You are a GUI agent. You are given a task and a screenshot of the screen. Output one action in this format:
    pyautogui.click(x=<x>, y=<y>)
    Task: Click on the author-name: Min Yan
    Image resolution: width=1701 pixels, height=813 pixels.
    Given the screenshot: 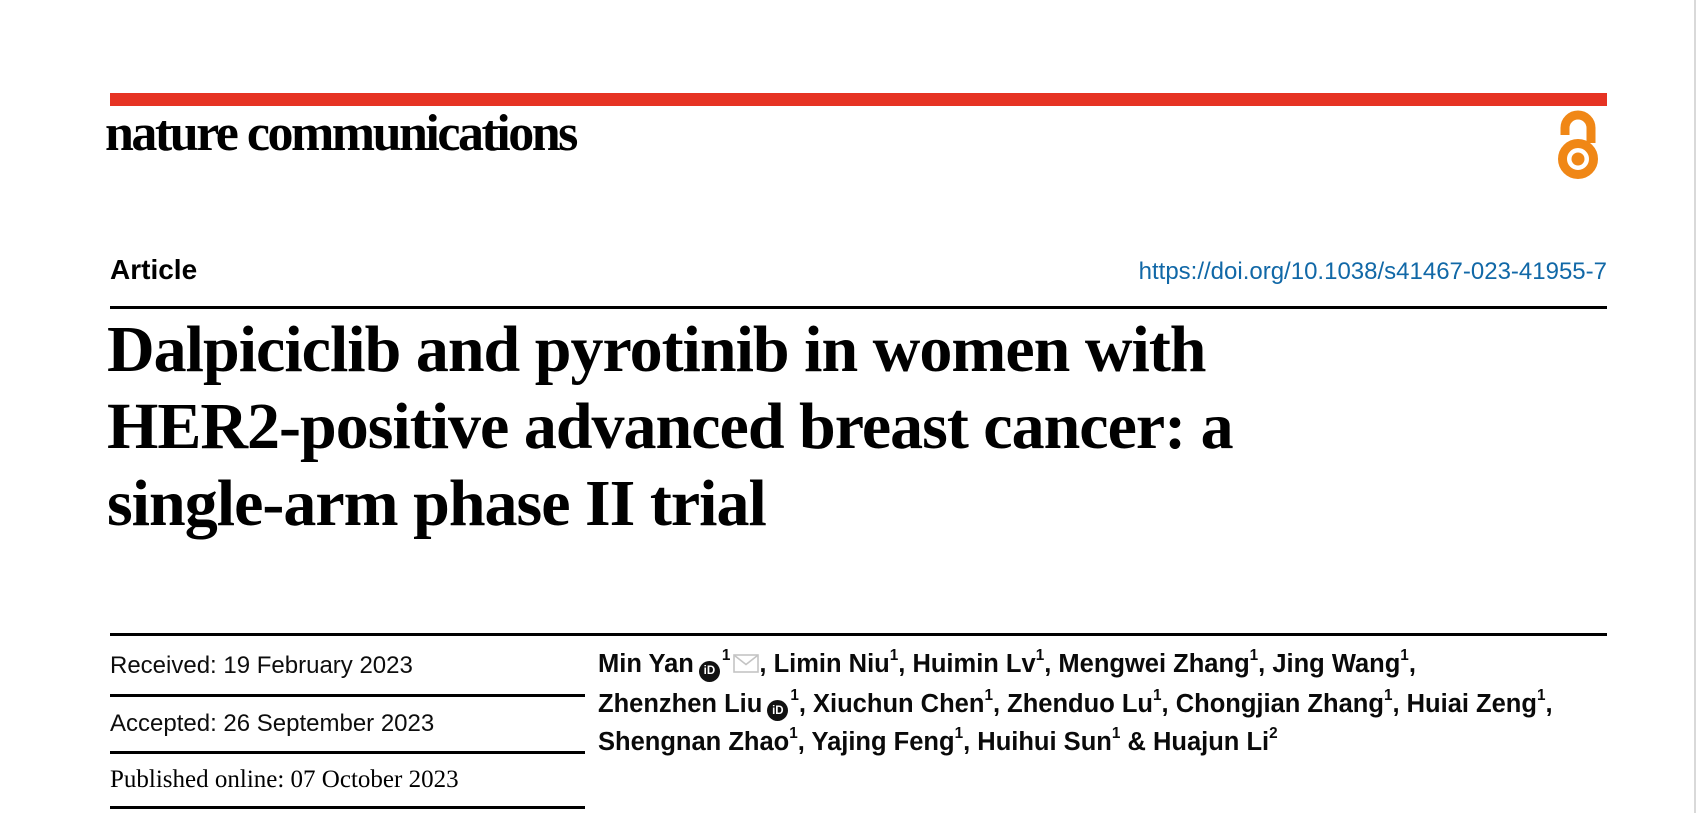 What is the action you would take?
    pyautogui.click(x=646, y=664)
    